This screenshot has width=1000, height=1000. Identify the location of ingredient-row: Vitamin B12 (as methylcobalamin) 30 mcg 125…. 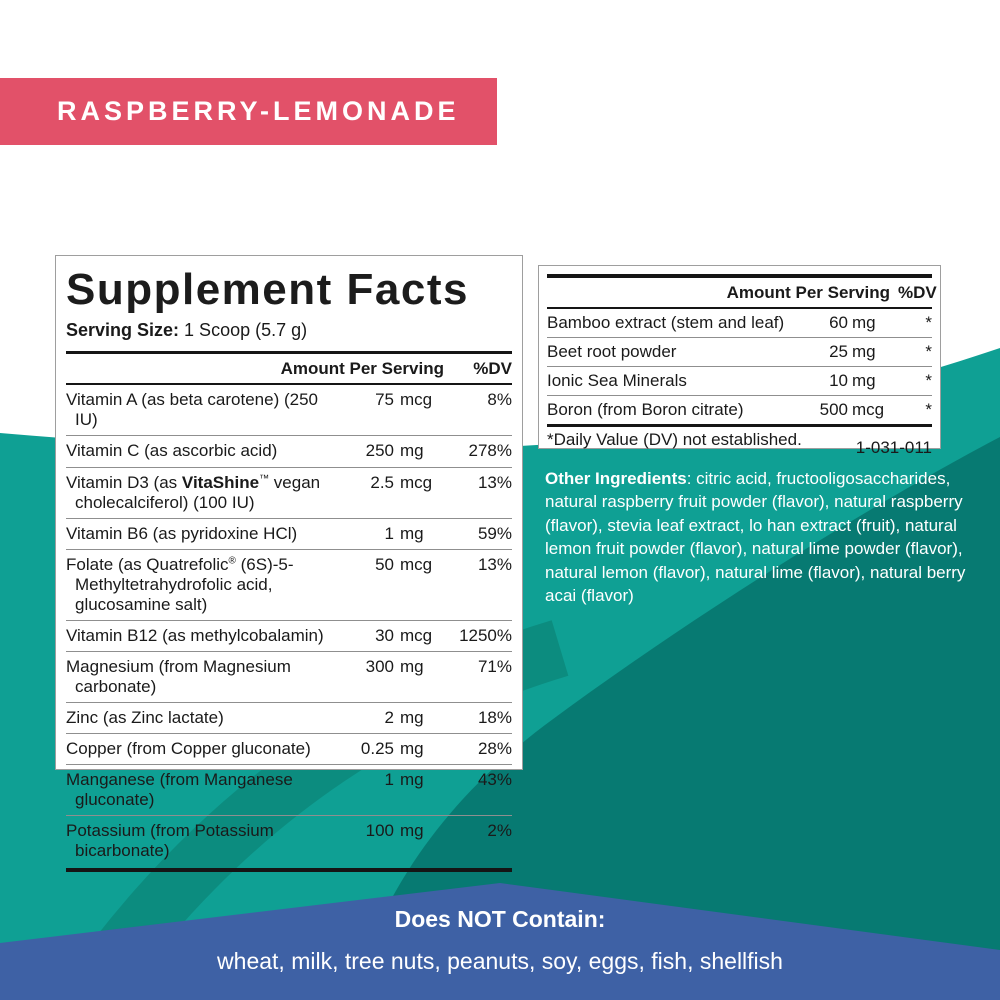
(289, 635).